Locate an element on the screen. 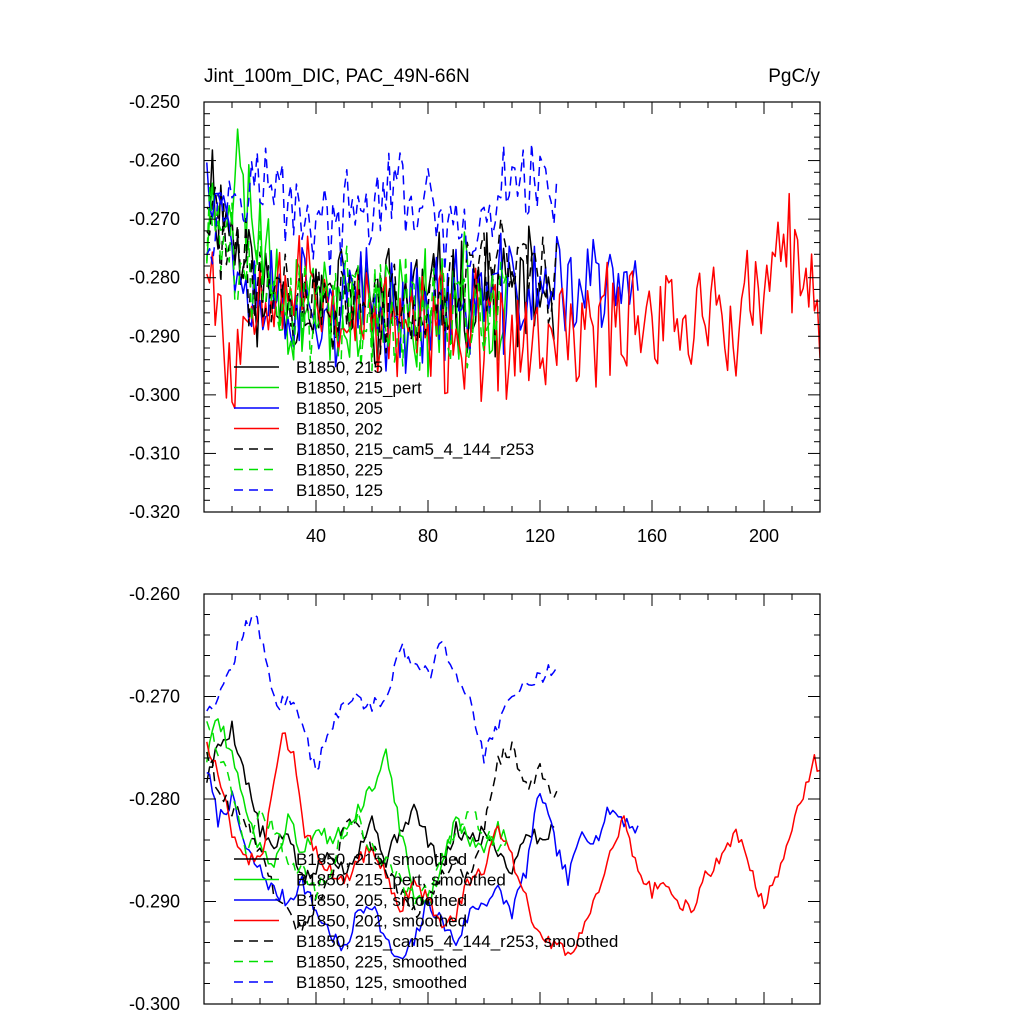 The image size is (1024, 1024). series-line-b1850-215-pert-smoothed is located at coordinates (357, 812).